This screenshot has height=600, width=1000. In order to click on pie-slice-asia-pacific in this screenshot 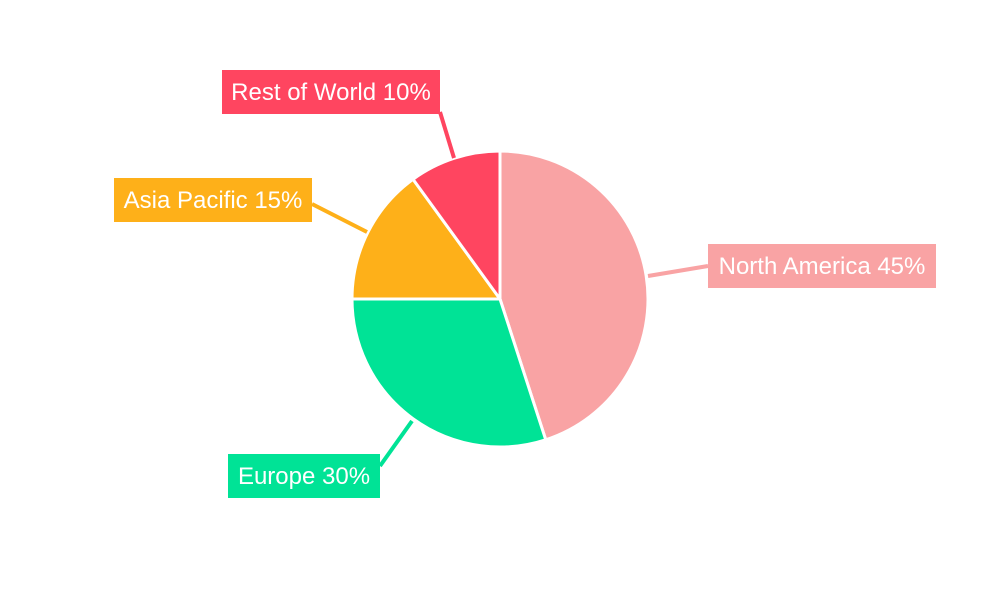, I will do `click(426, 239)`.